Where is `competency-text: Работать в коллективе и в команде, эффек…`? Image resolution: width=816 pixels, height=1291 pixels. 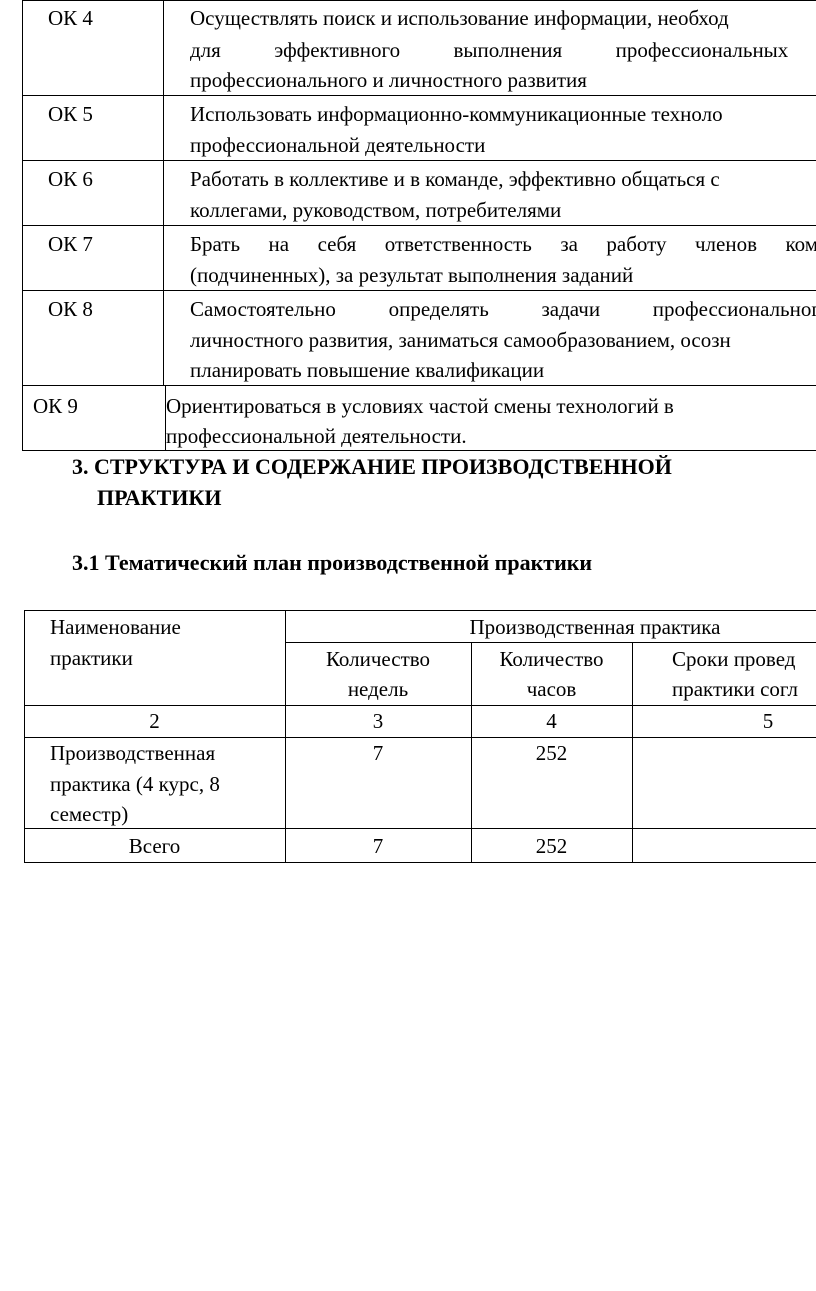
competency-text: Работать в коллективе и в команде, эффек… is located at coordinates (455, 179).